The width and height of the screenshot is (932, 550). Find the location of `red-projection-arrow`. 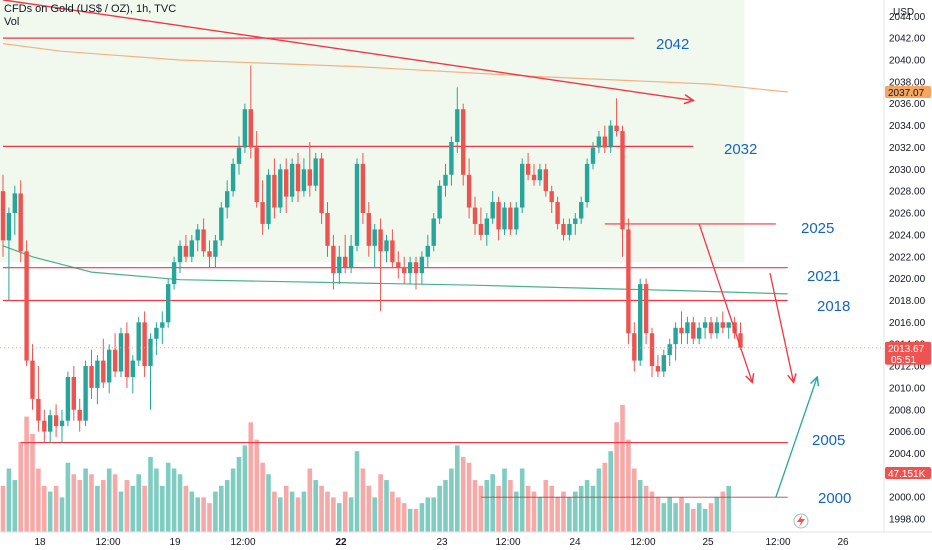

red-projection-arrow is located at coordinates (725, 302).